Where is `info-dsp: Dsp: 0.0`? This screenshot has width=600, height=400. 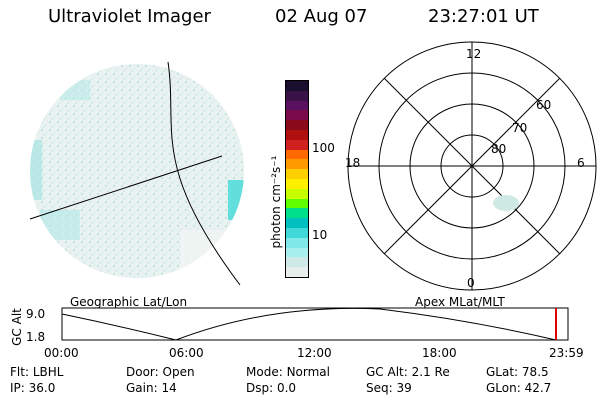 info-dsp: Dsp: 0.0 is located at coordinates (271, 388).